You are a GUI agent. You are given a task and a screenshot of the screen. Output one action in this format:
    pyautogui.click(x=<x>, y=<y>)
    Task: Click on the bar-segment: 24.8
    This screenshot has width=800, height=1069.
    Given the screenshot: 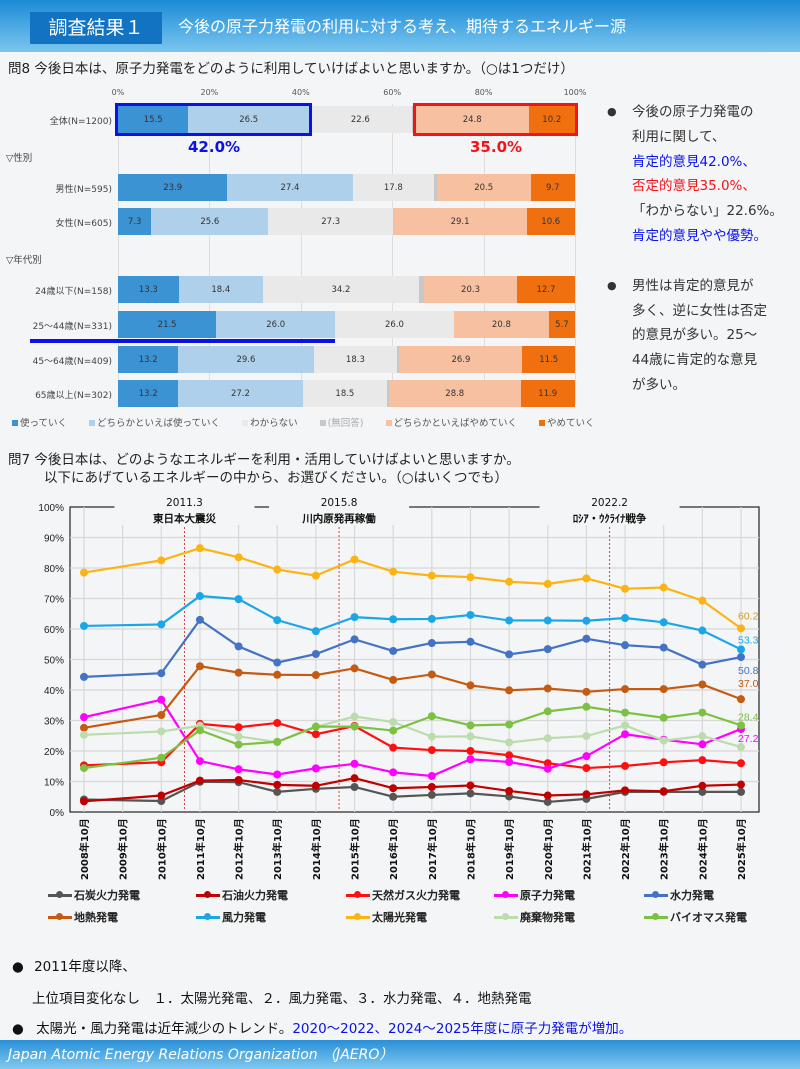 What is the action you would take?
    pyautogui.click(x=472, y=119)
    